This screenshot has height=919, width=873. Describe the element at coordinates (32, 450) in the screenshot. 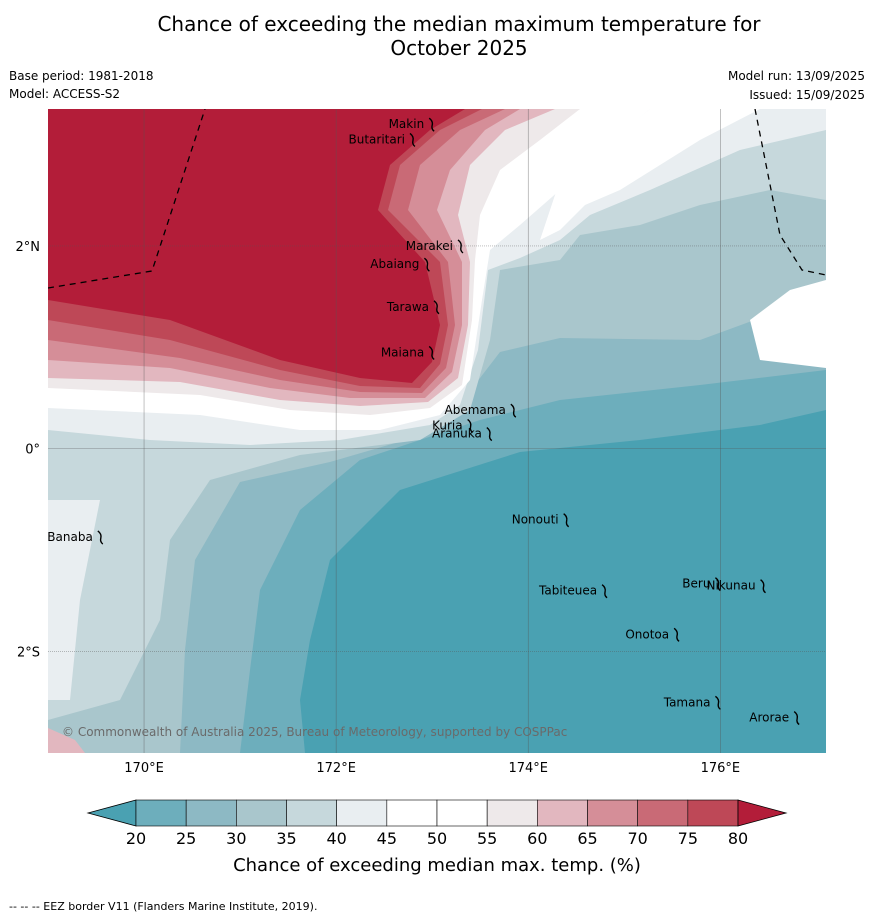

I see `lat-tick-label: 0°` at that location.